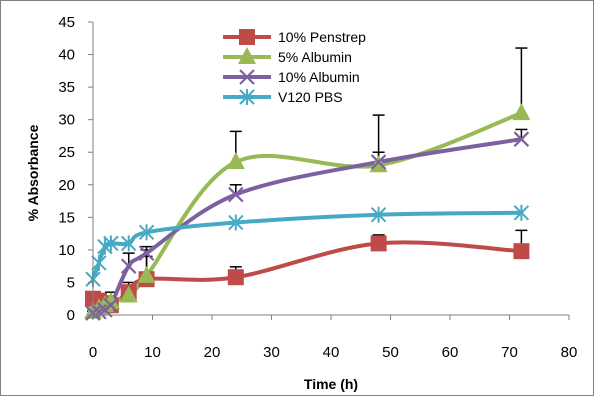 The width and height of the screenshot is (594, 396). I want to click on y-axis-title: % Absorbance, so click(33, 172).